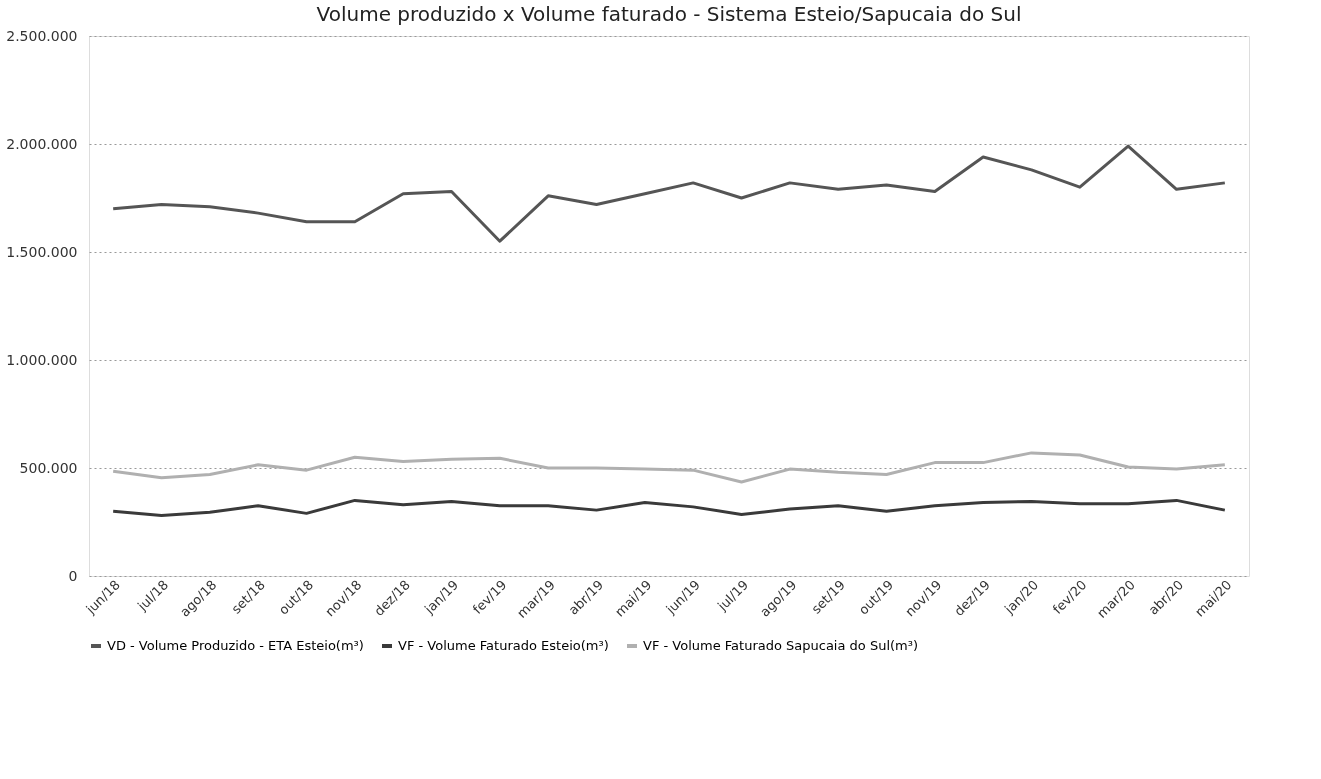 Image resolution: width=1321 pixels, height=779 pixels. Describe the element at coordinates (73, 575) in the screenshot. I see `y-tick-label: 0` at that location.